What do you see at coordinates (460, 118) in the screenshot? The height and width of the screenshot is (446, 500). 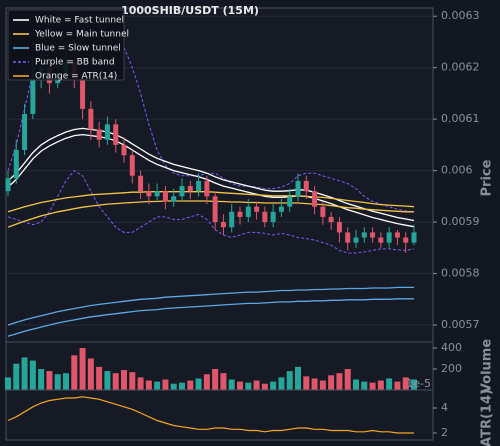 I see `y-tick-label: 0.0061` at bounding box center [460, 118].